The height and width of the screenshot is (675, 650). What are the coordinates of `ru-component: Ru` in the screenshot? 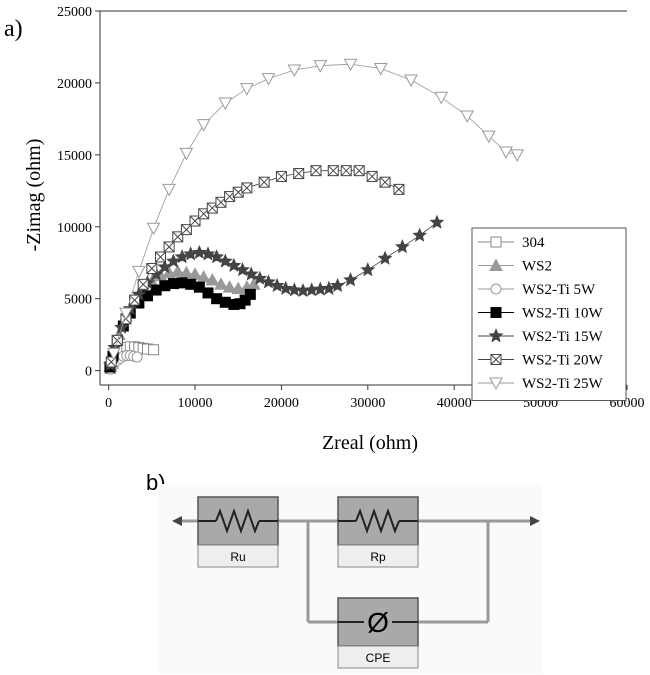 It's located at (238, 532).